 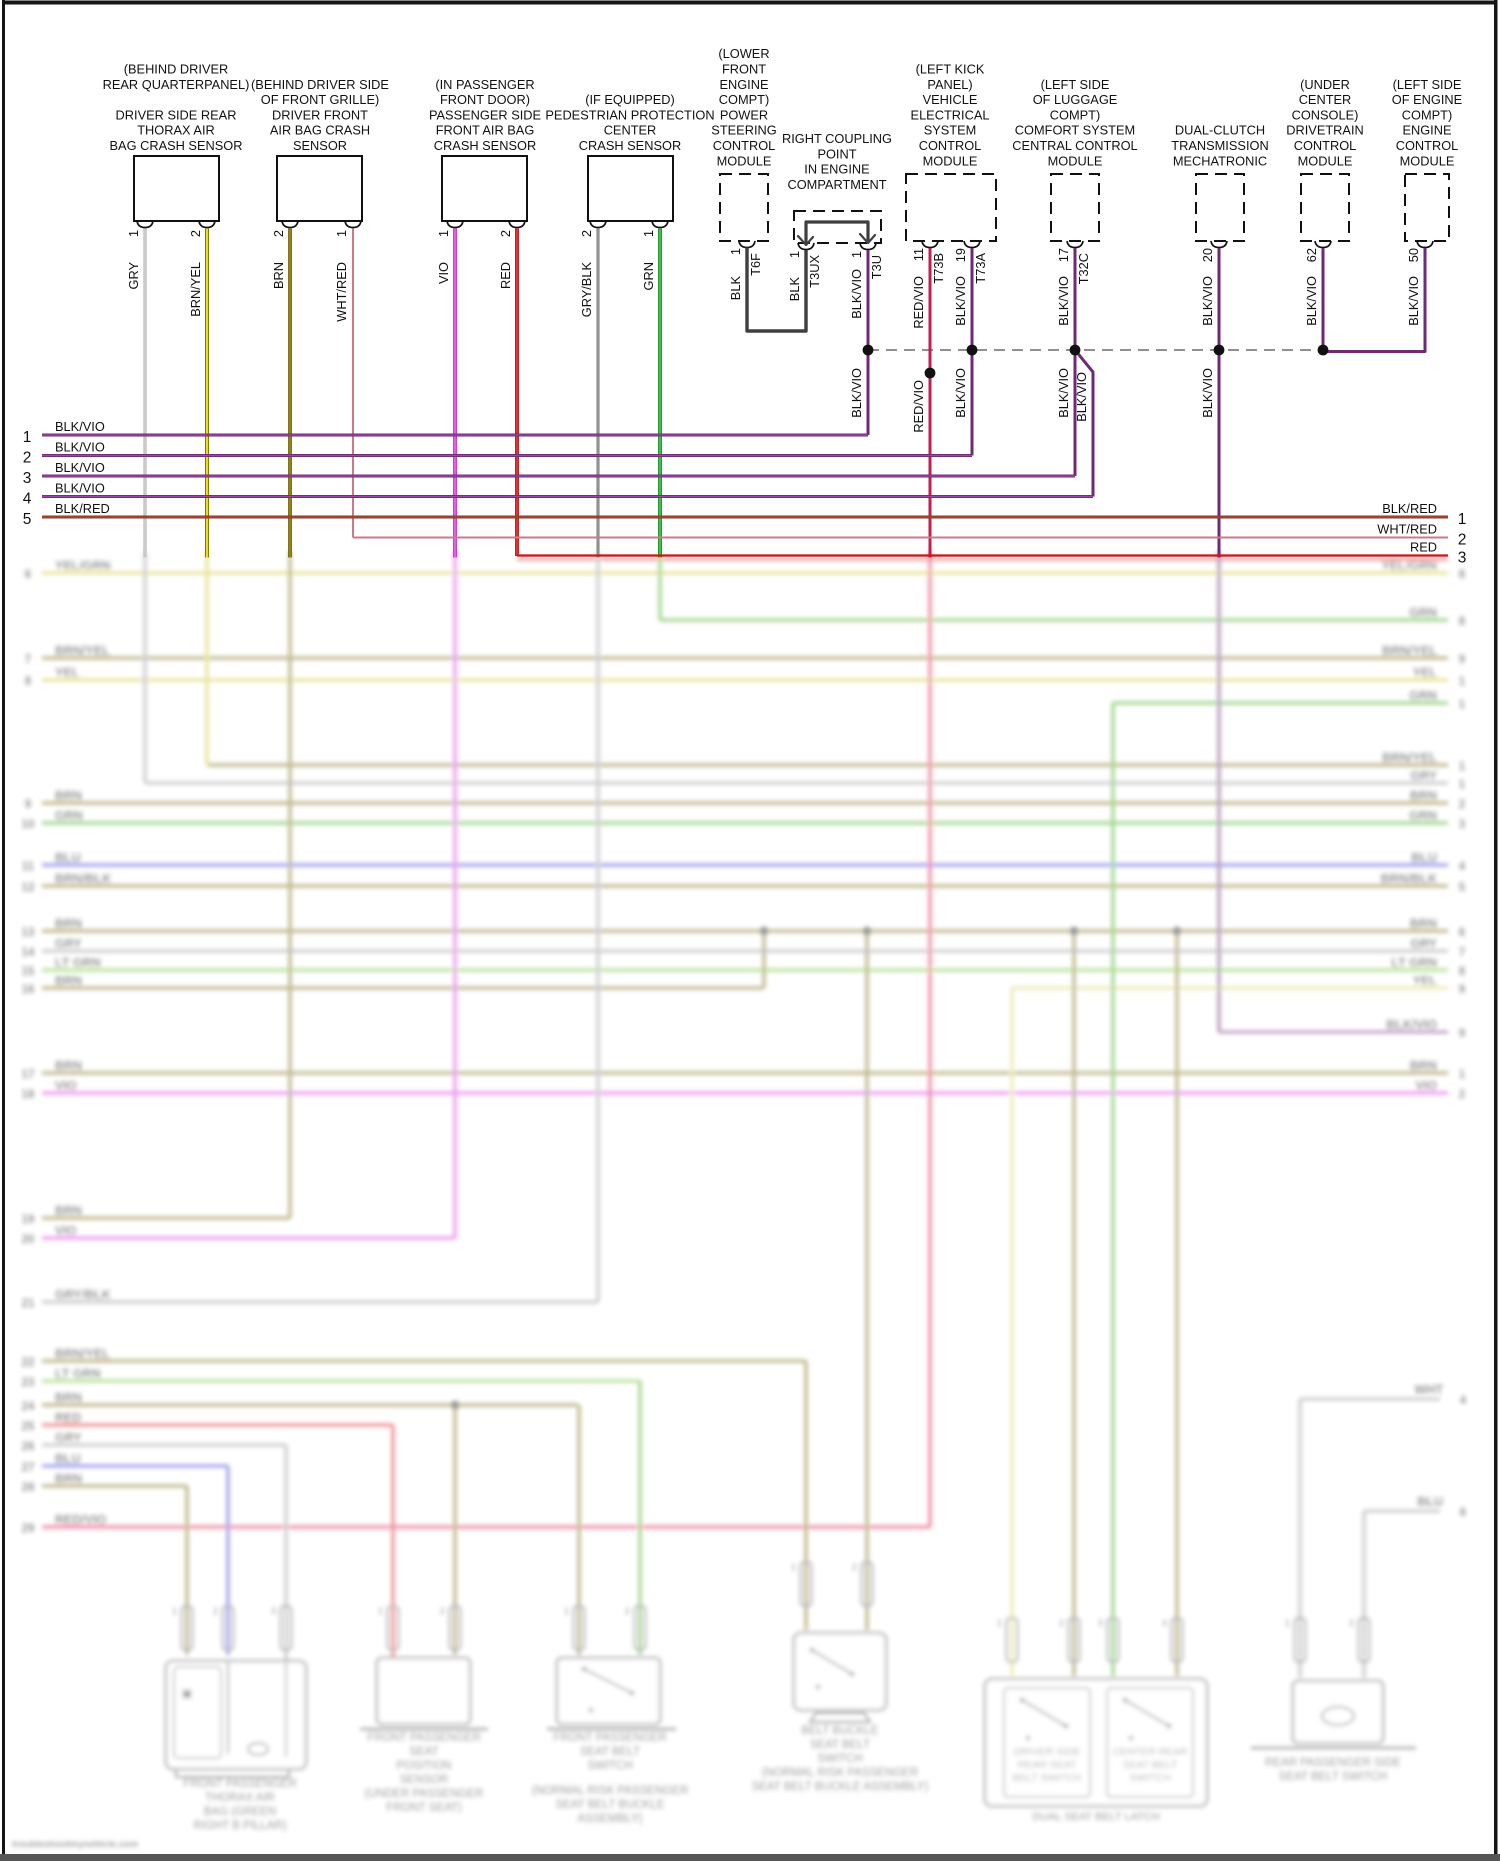 What do you see at coordinates (176, 114) in the screenshot?
I see `svg-text: DRIVER SIDE REAR` at bounding box center [176, 114].